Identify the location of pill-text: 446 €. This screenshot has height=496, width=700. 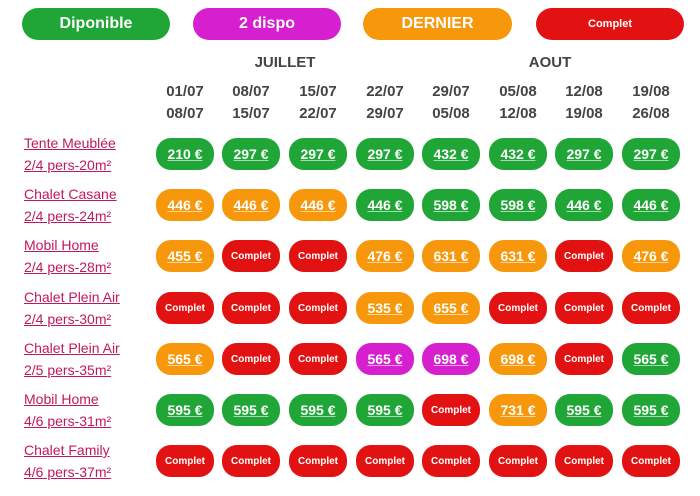
(185, 205).